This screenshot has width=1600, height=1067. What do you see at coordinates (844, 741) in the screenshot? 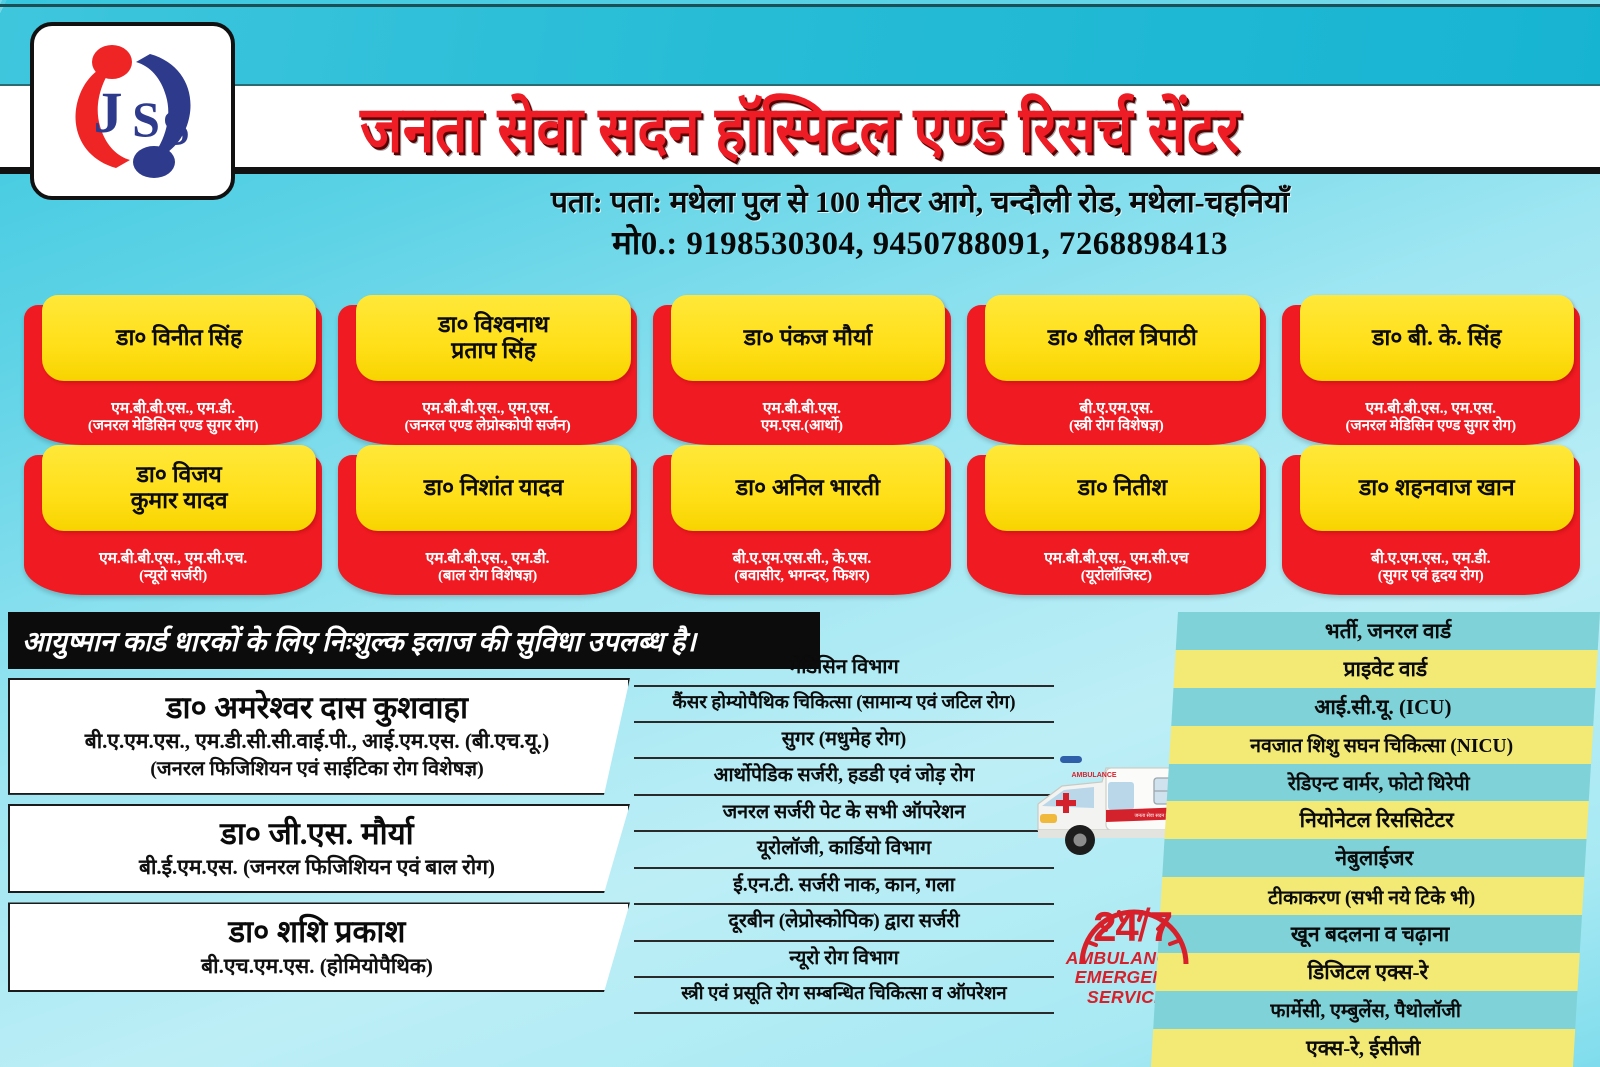
I see `service-item: सुगर (मधुमेह रोग)` at bounding box center [844, 741].